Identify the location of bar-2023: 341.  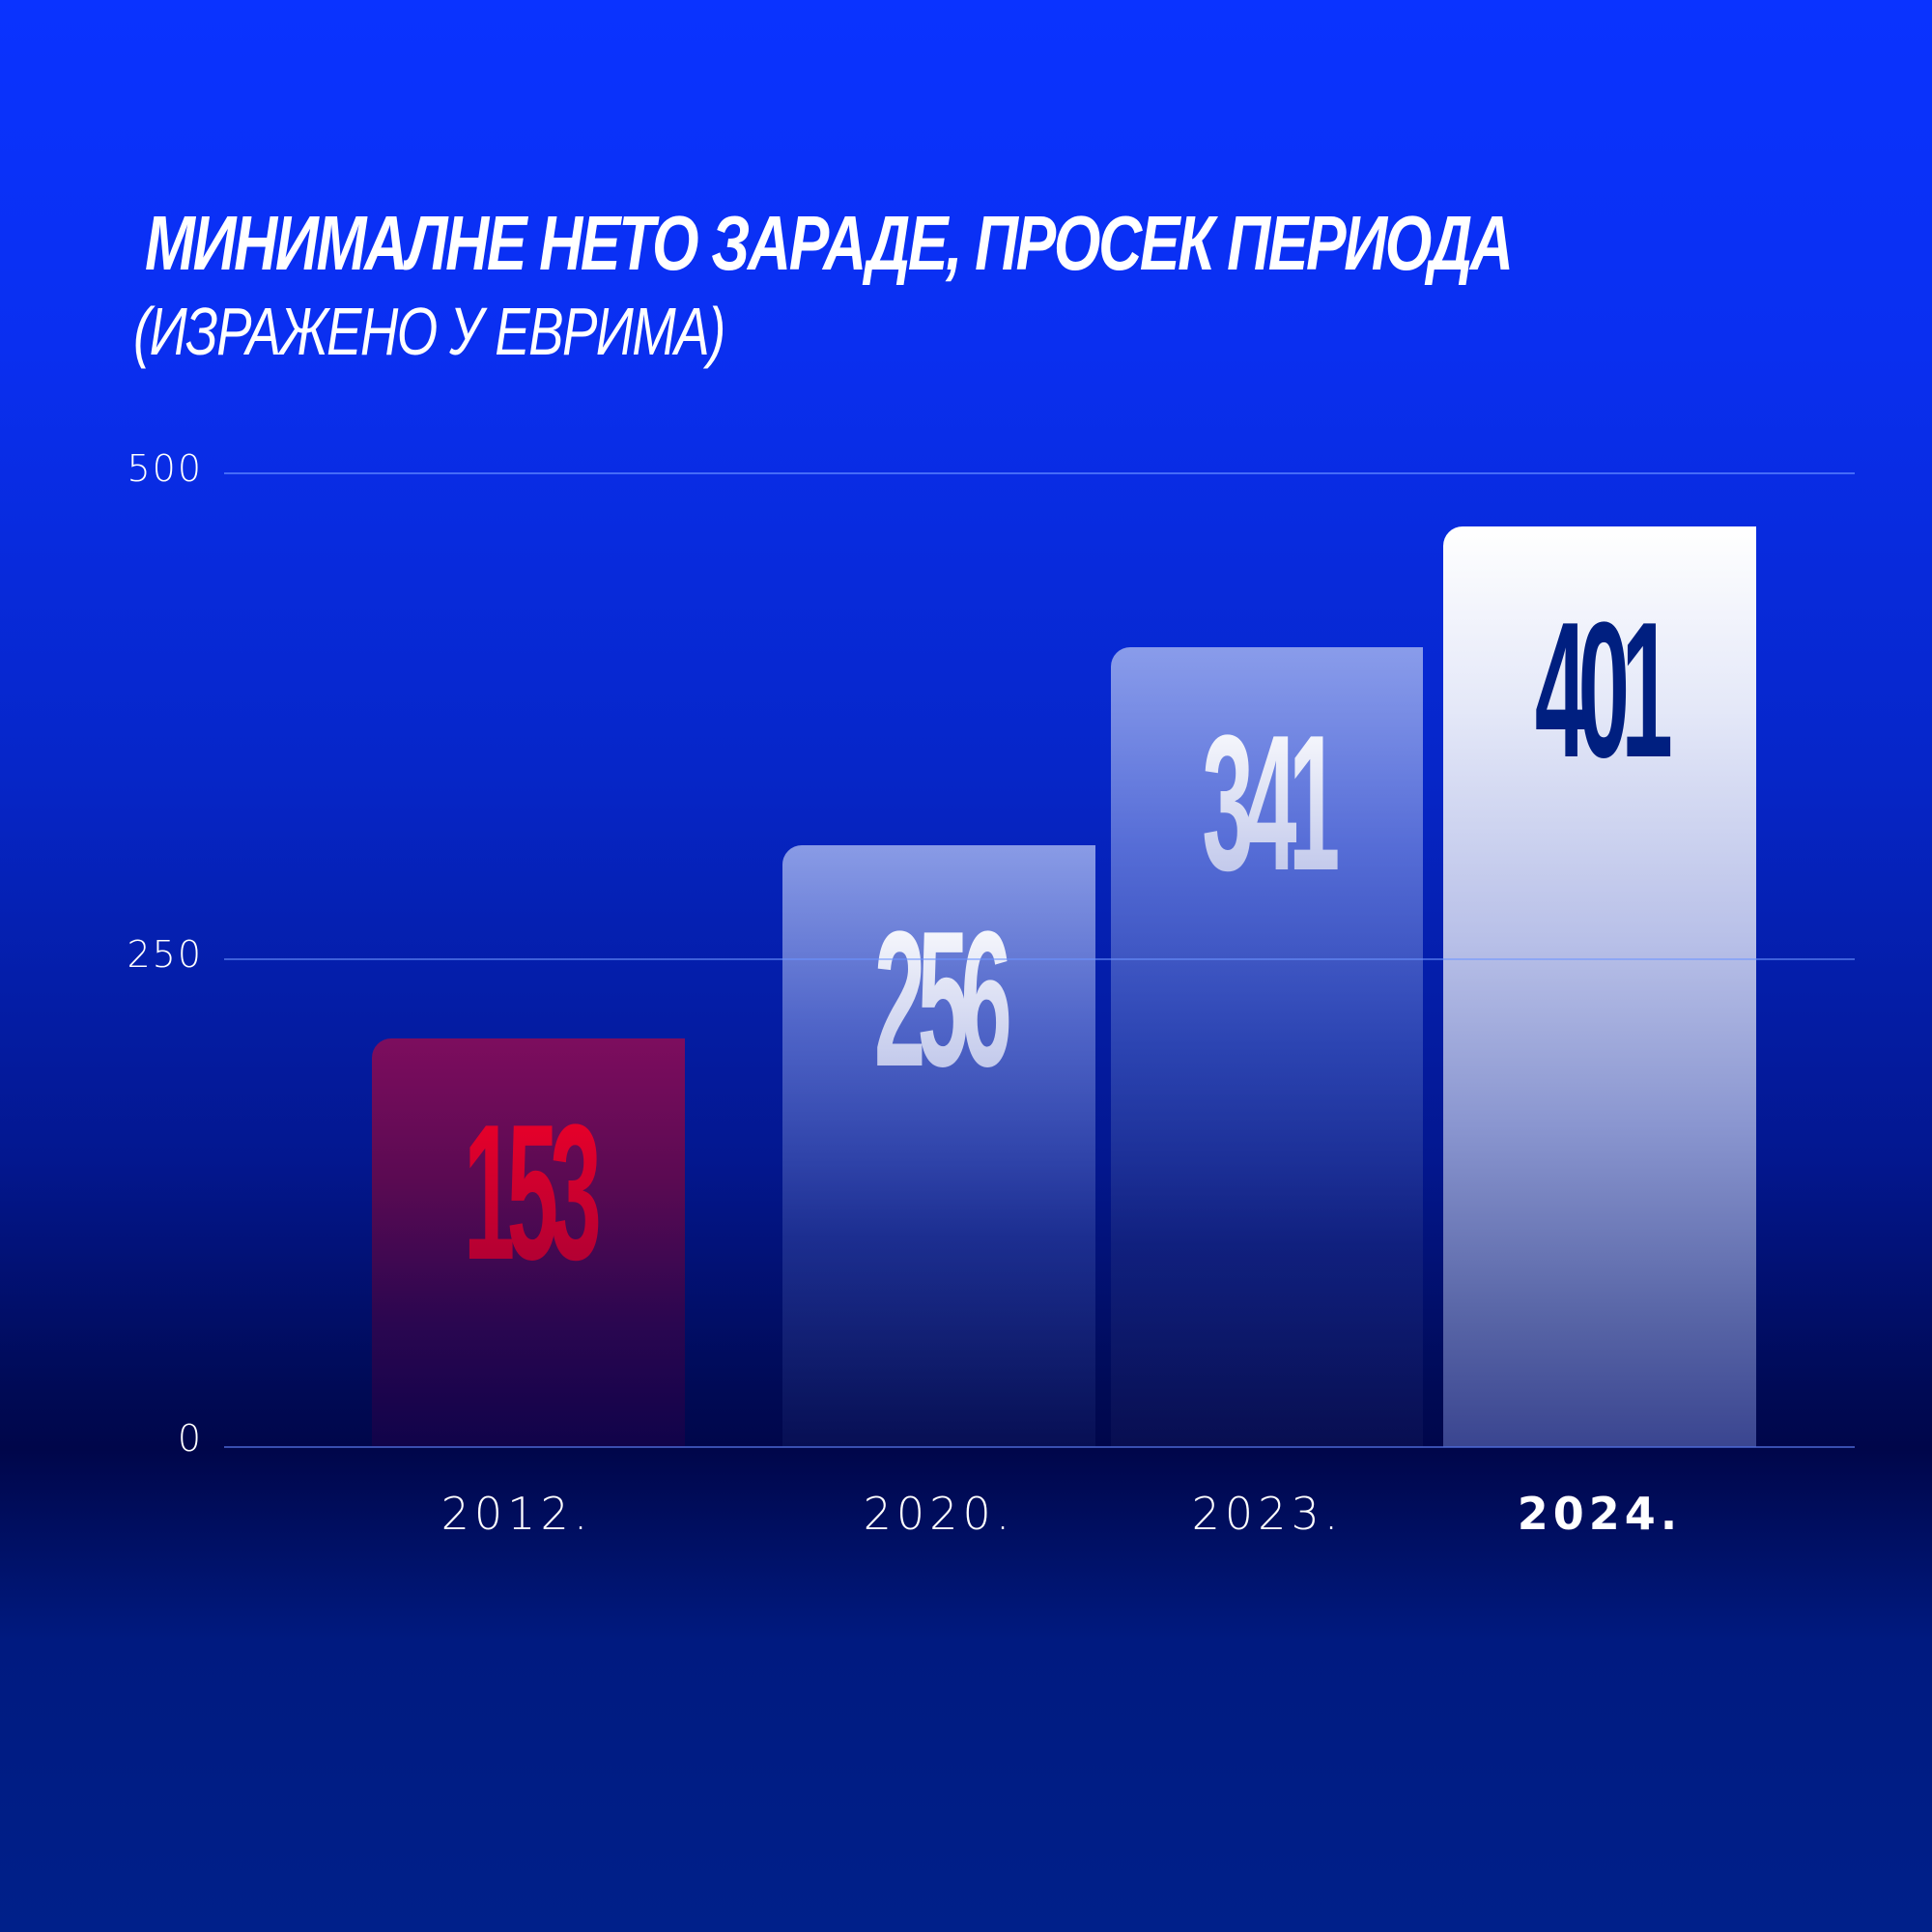
(1267, 1047).